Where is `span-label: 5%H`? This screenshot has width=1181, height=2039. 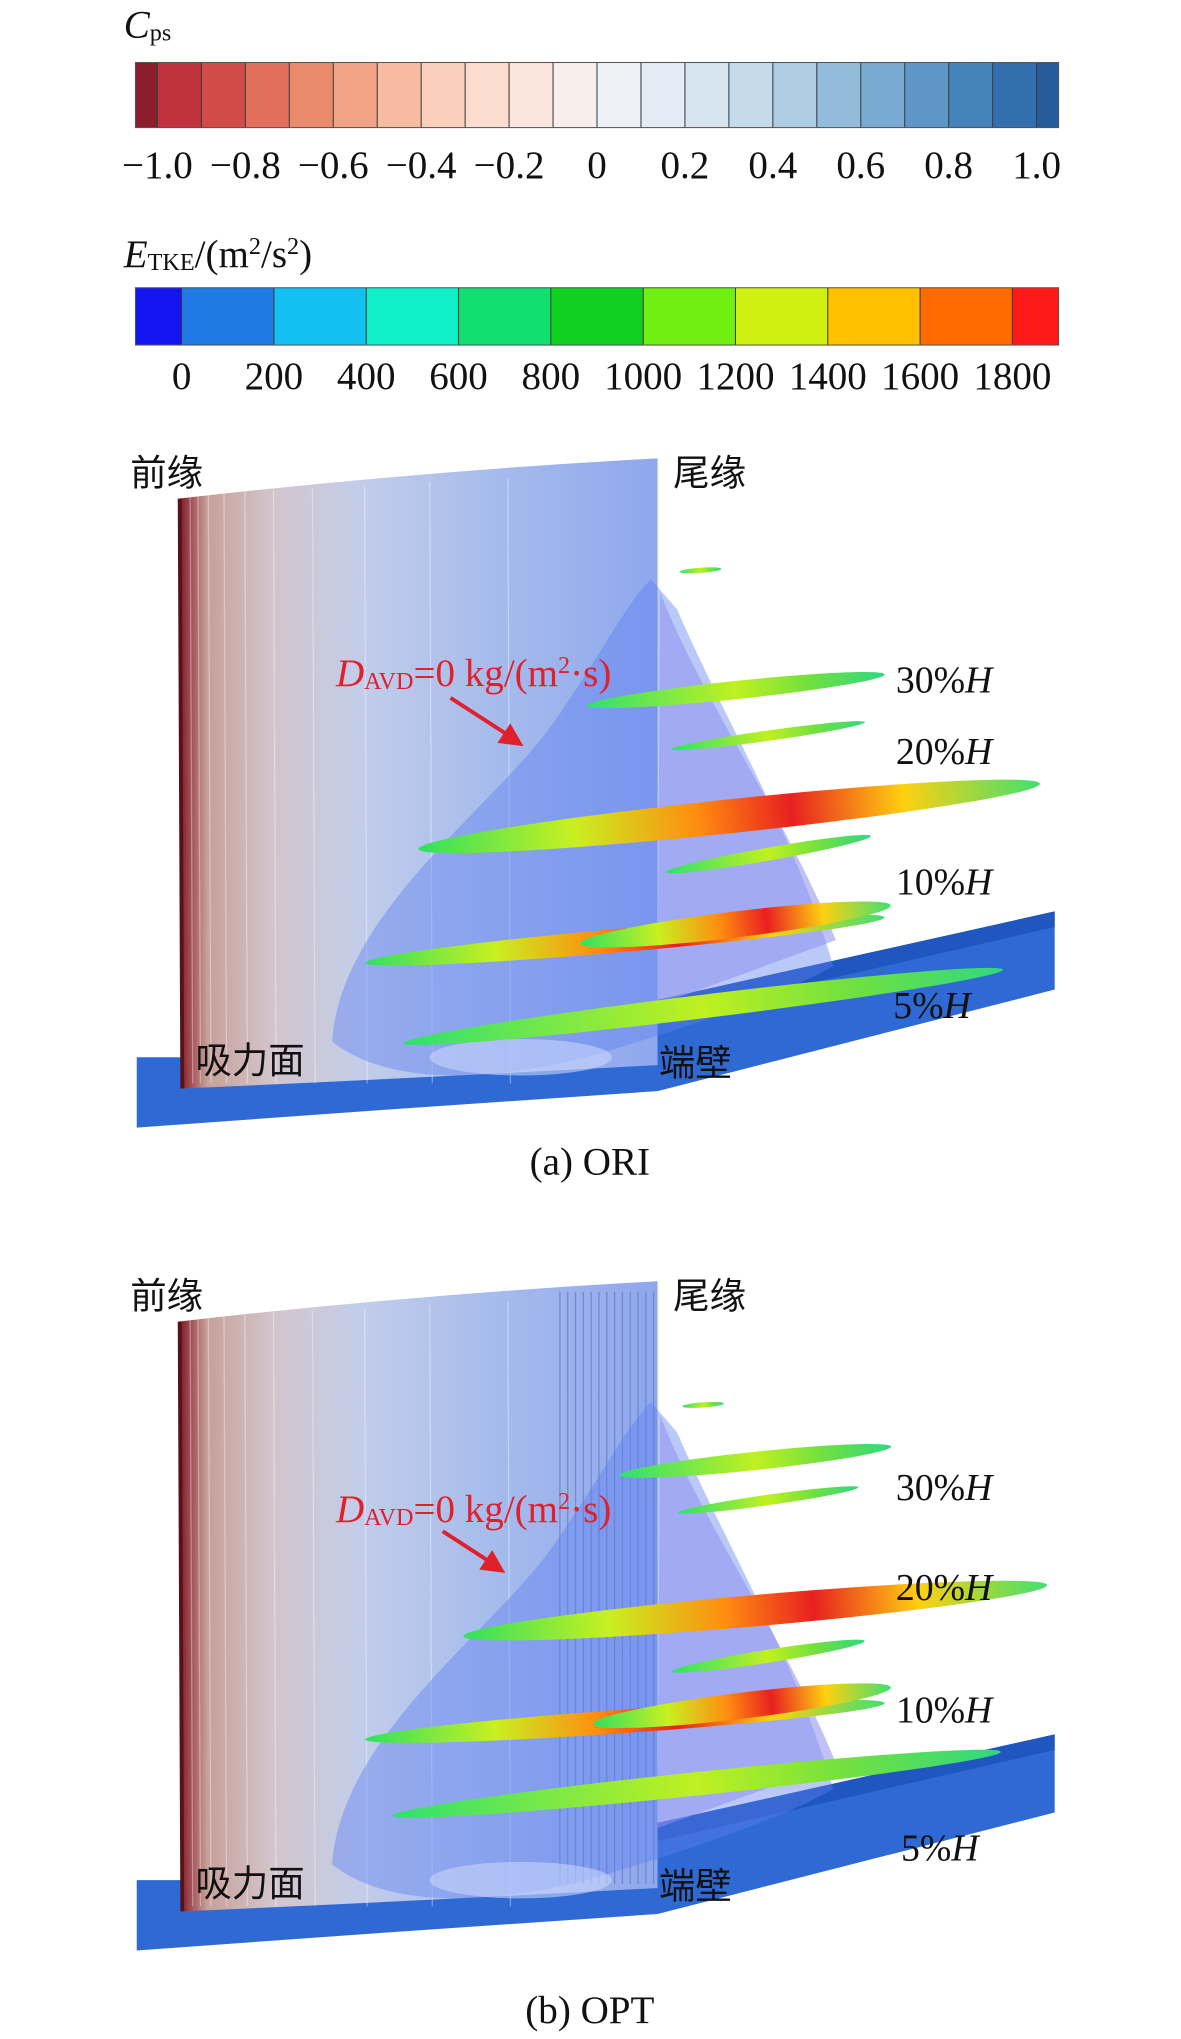 span-label: 5%H is located at coordinates (940, 1848).